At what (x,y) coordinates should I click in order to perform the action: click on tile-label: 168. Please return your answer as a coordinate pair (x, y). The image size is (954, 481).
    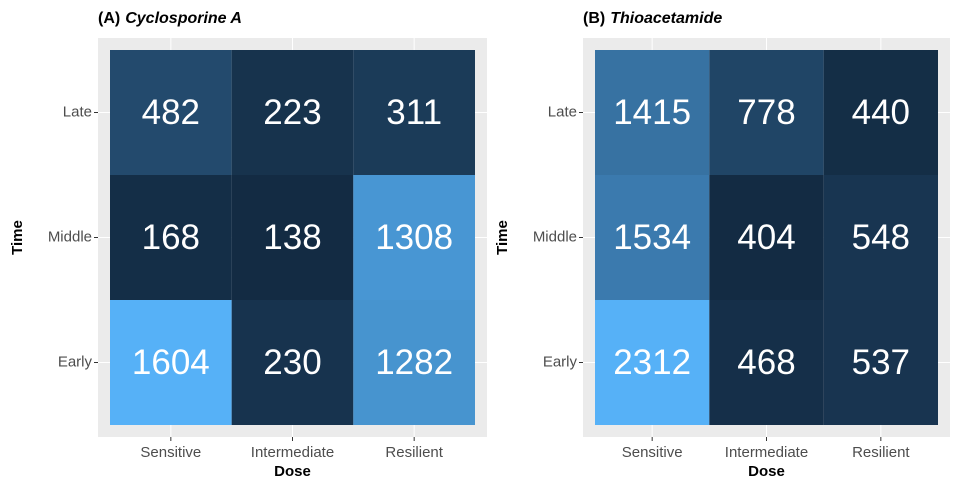
    Looking at the image, I should click on (171, 237).